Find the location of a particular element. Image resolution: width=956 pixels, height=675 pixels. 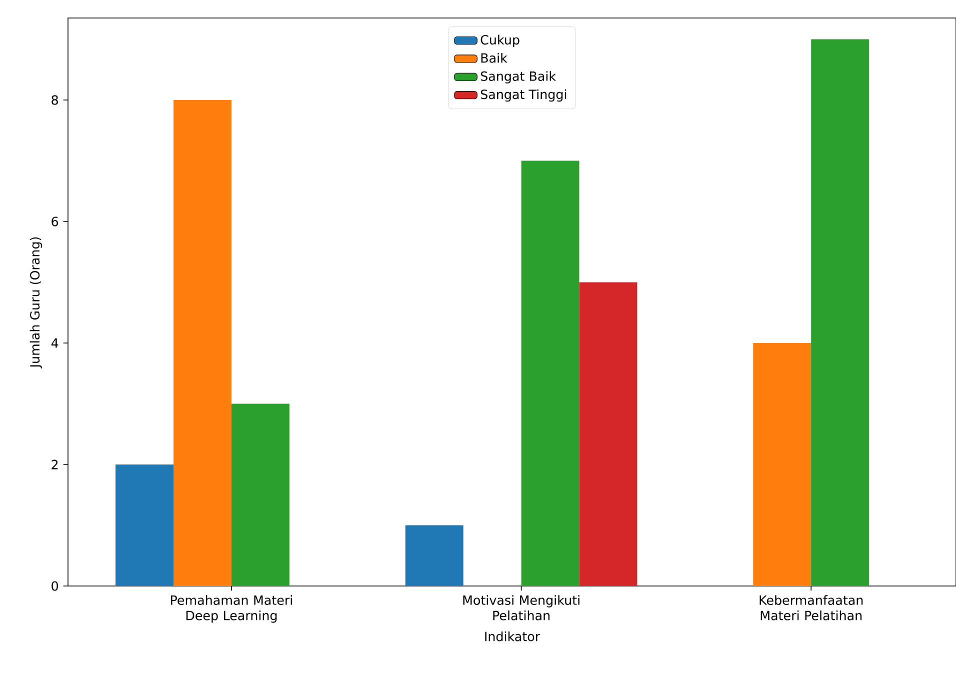

y-tick-label: 4 is located at coordinates (54, 343).